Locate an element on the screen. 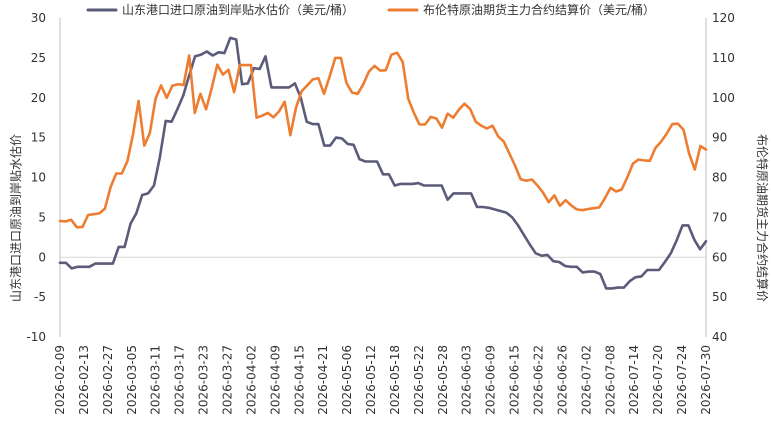 The width and height of the screenshot is (771, 442). x-tick-label: 2026-03-23 is located at coordinates (204, 380).